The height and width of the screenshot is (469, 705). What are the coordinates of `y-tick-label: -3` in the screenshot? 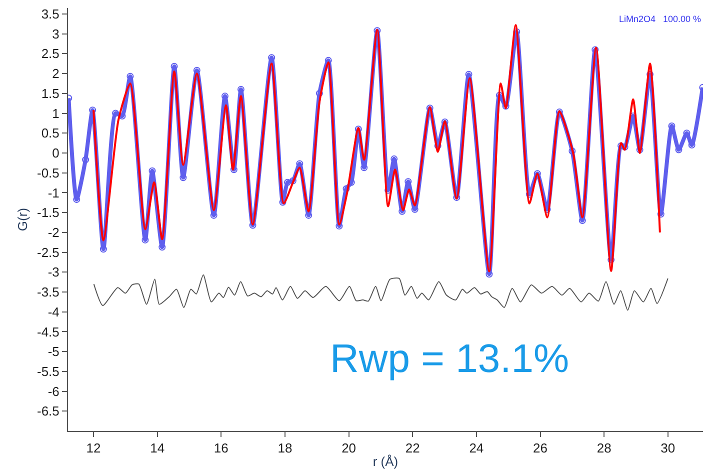 It's located at (54, 272).